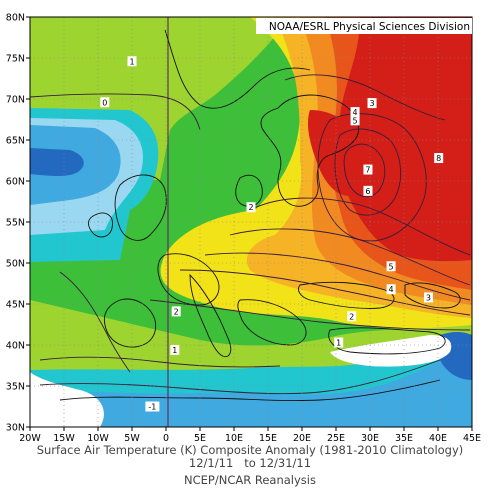 The image size is (500, 497). I want to click on x-tick-label: 15W, so click(64, 438).